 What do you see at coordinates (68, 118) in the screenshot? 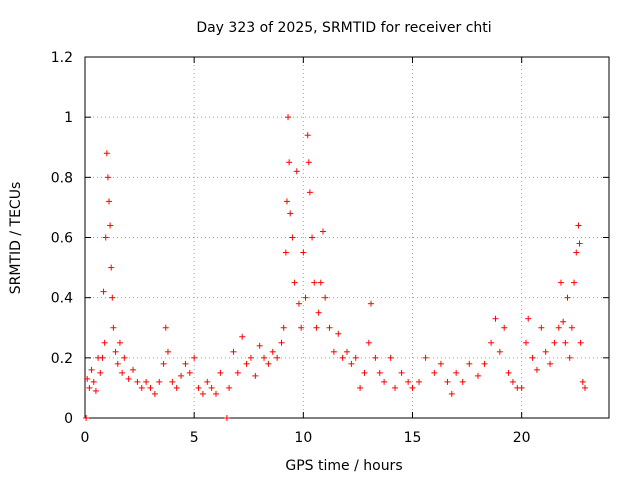
I see `y-tick-label: 1` at bounding box center [68, 118].